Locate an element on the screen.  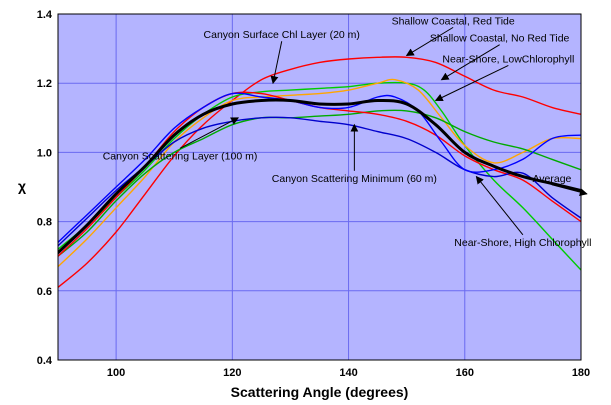
annotation-label: Shallow Coastal, Red Tide is located at coordinates (453, 21).